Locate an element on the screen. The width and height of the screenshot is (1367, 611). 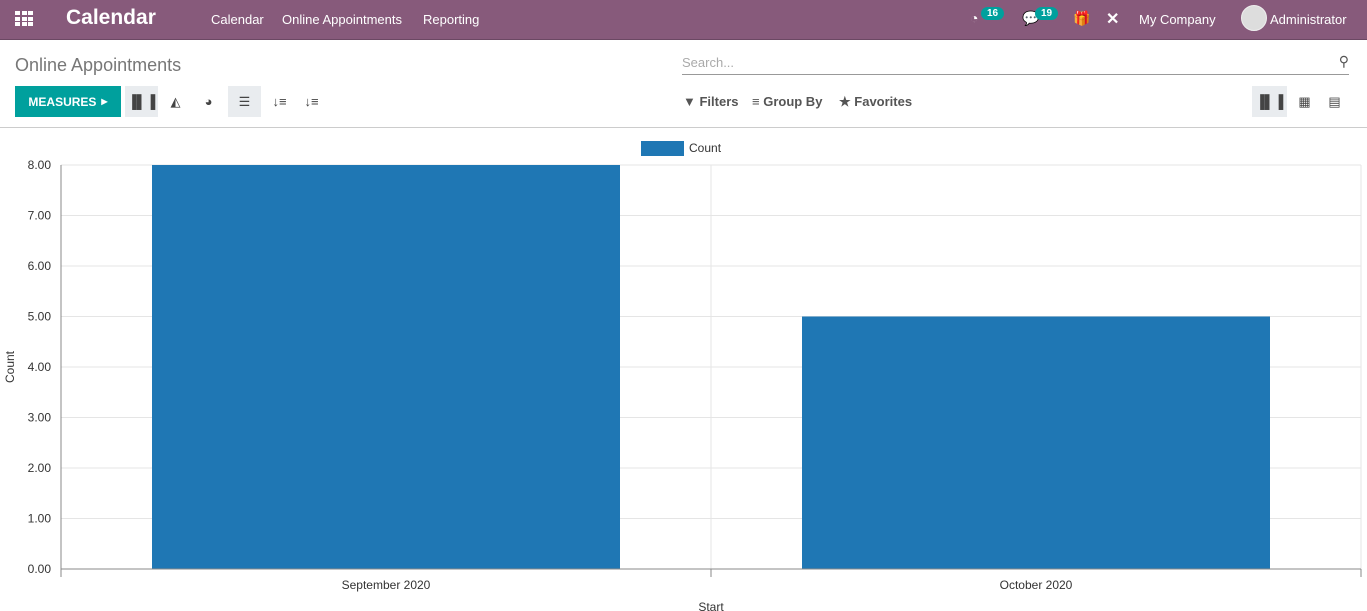
company-switcher: My Company is located at coordinates (1177, 19).